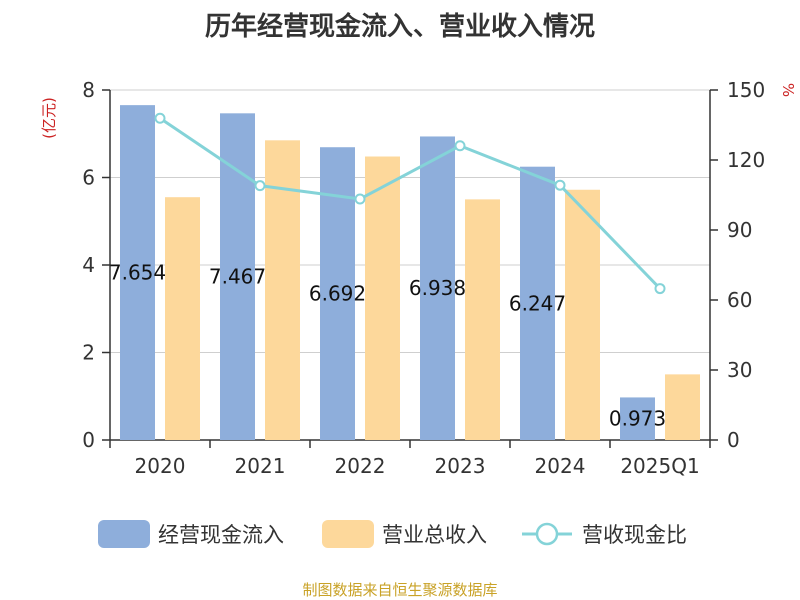  Describe the element at coordinates (739, 300) in the screenshot. I see `y-right-tick-label: 60` at that location.